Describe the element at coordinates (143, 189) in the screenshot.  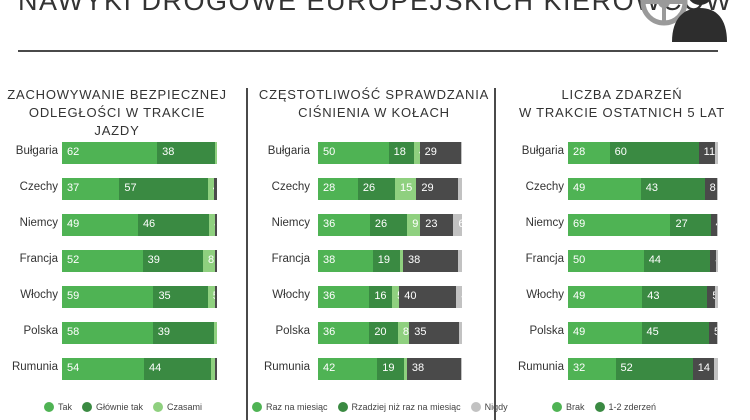
I see `stacked-bar: 375742` at that location.